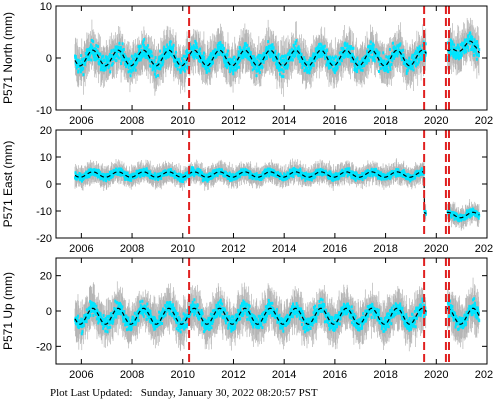  What do you see at coordinates (277, 53) in the screenshot?
I see `model-curve` at bounding box center [277, 53].